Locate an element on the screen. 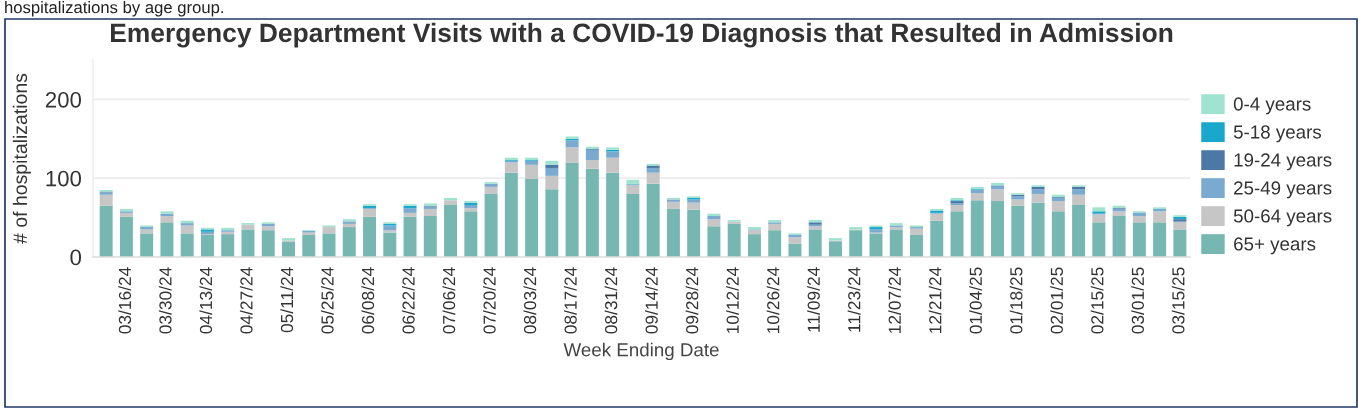 The width and height of the screenshot is (1358, 409). x-tick-label: 12/07/24 is located at coordinates (894, 300).